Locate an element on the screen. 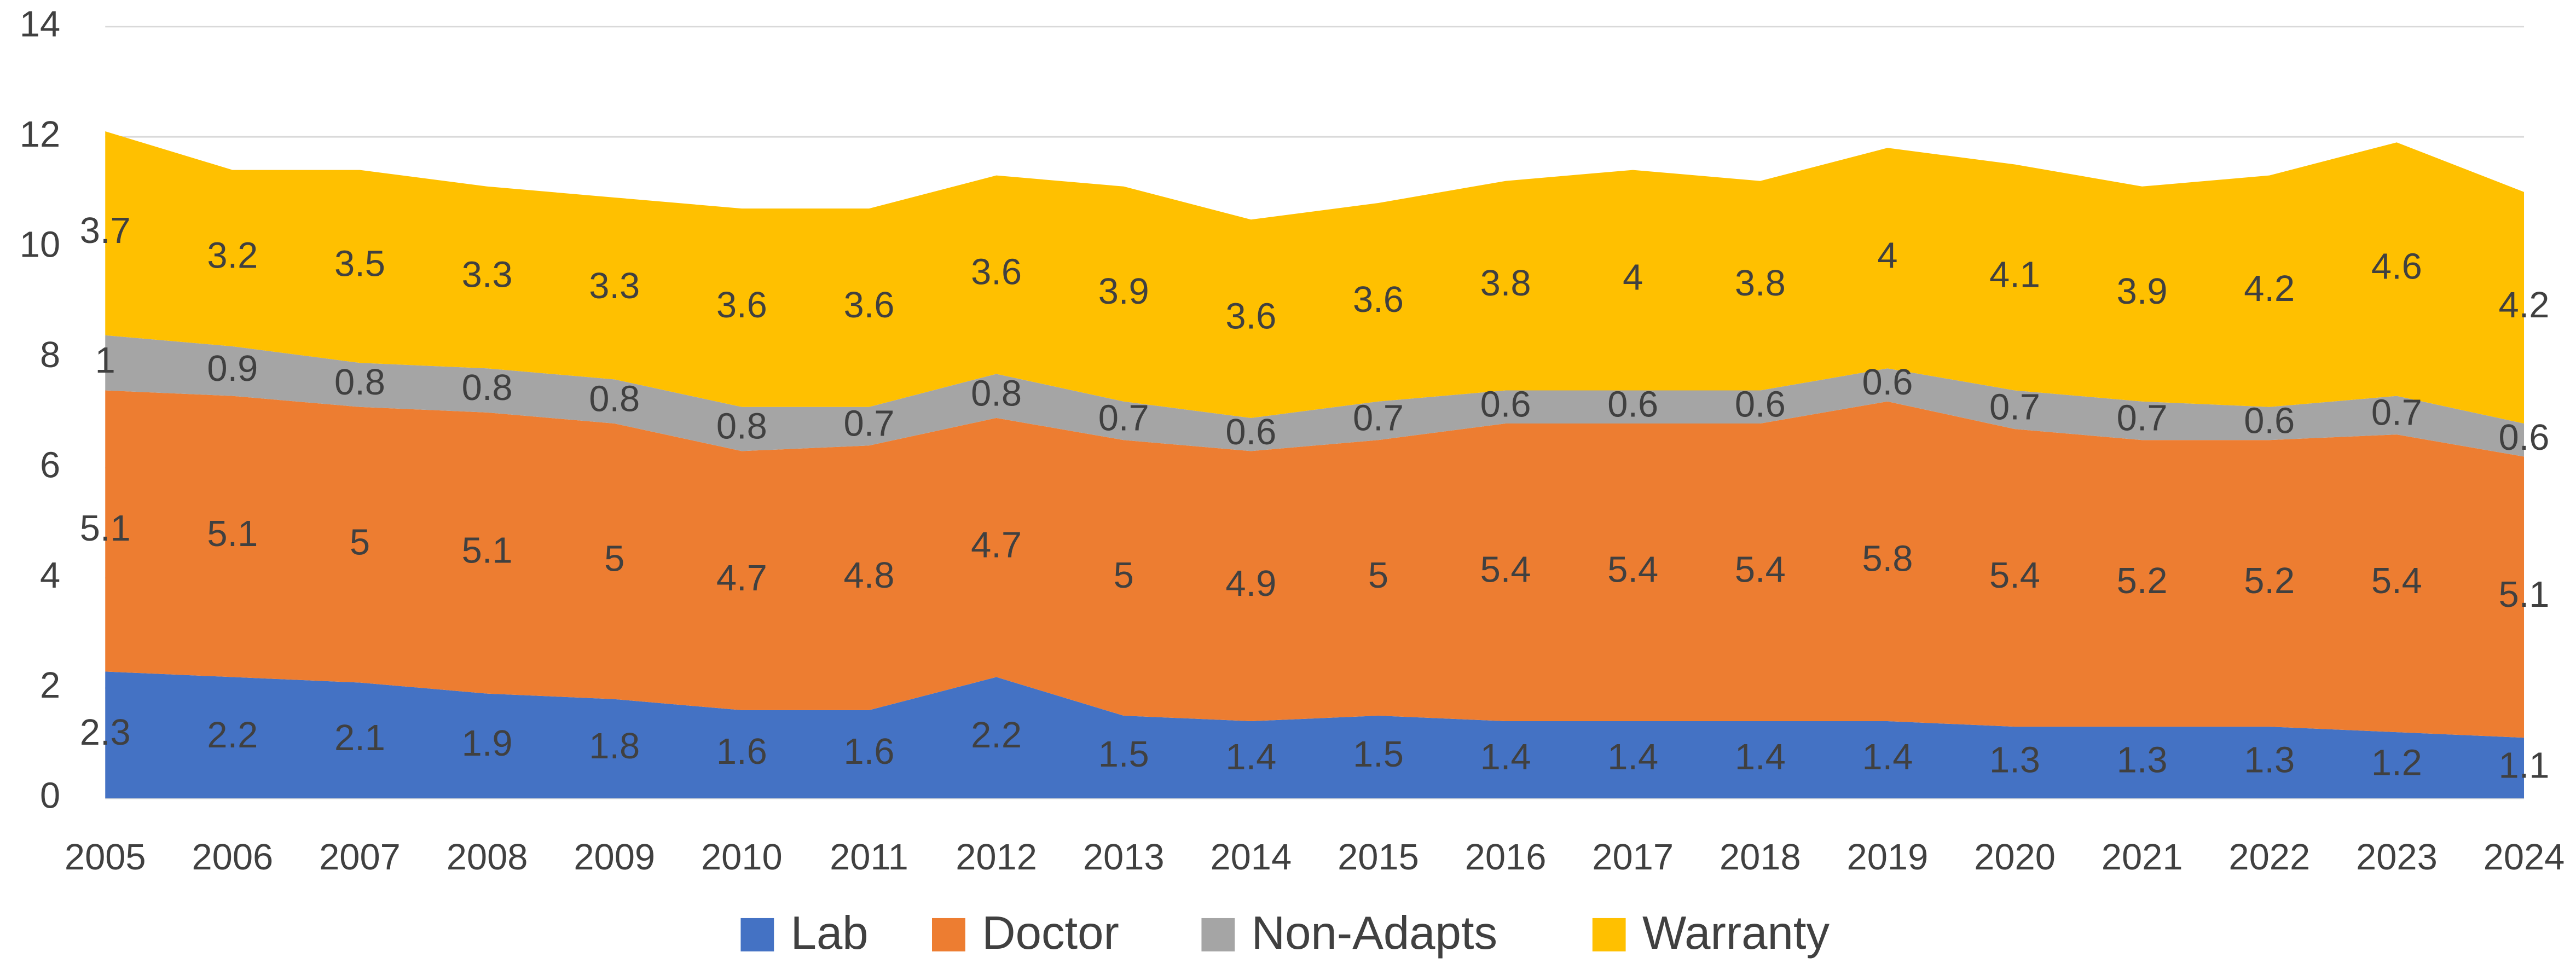 This screenshot has height=963, width=2576. y-tick-label: 10 is located at coordinates (40, 244).